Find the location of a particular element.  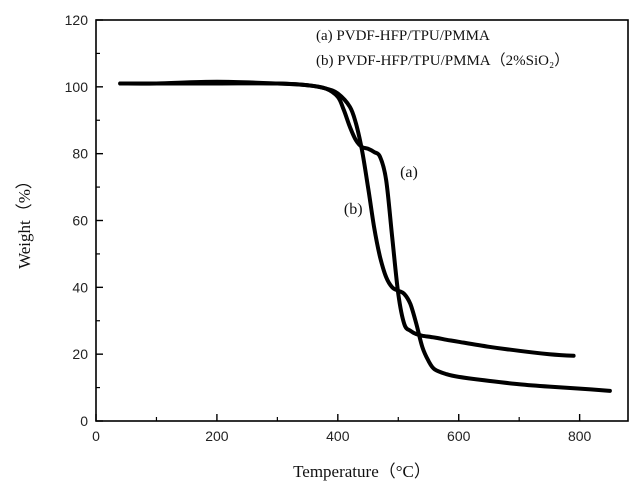

y-tick-label-40: 40 is located at coordinates (80, 287).